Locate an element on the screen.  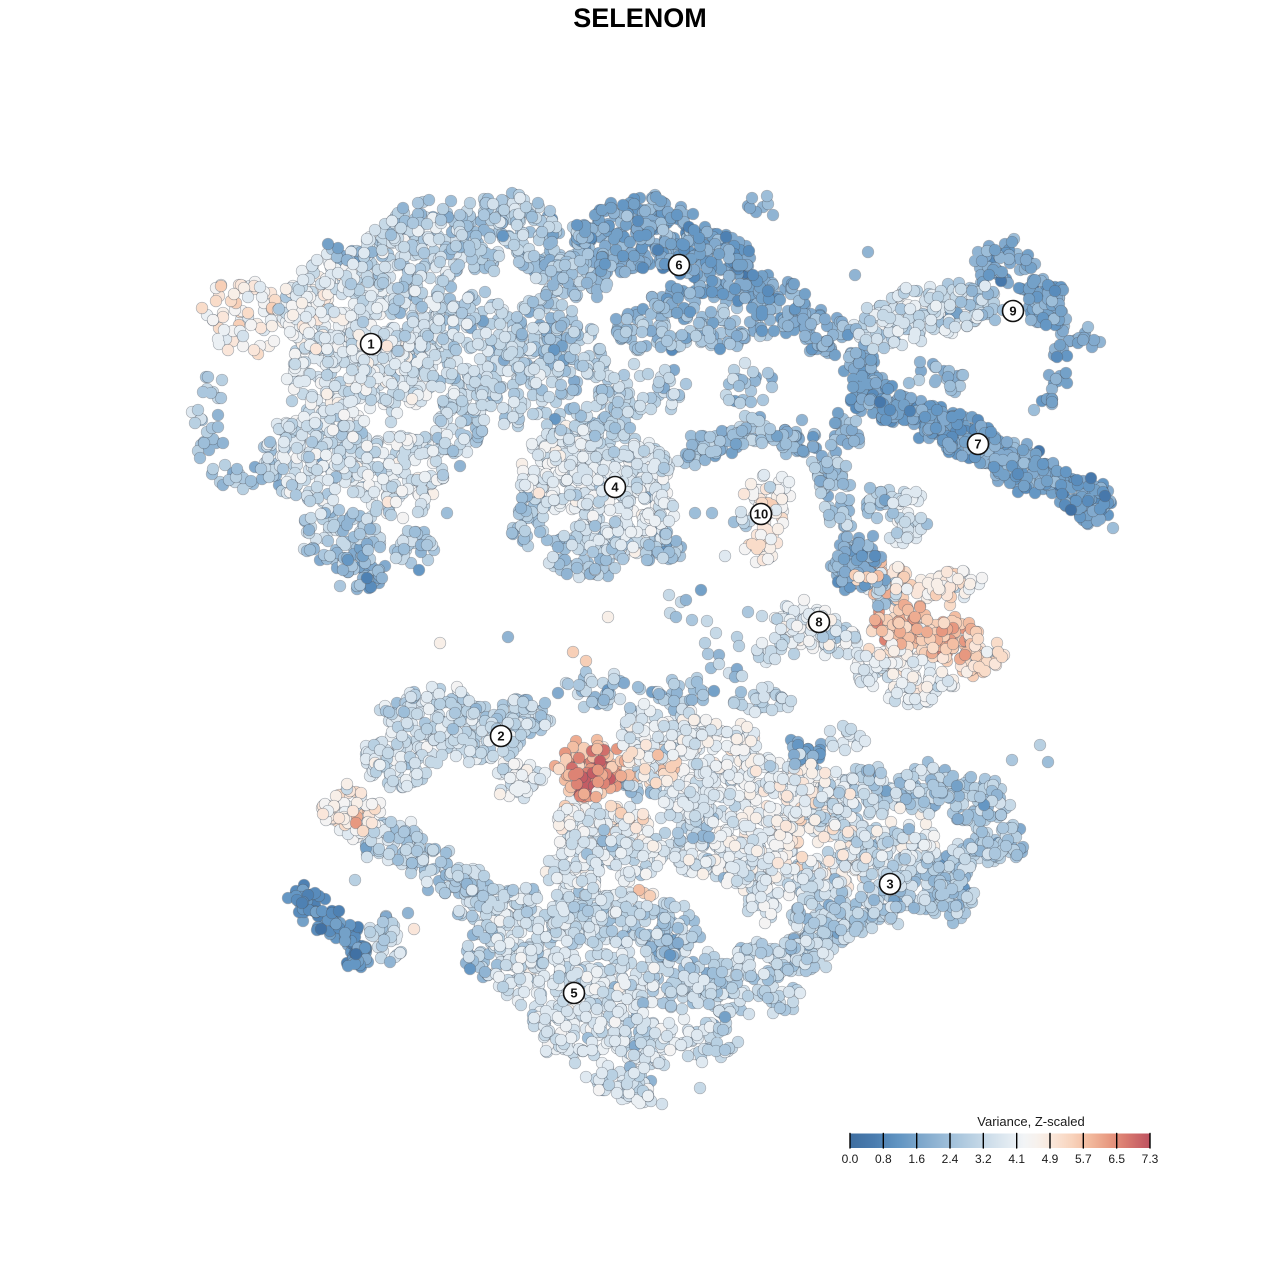
svg-text: 5.7 is located at coordinates (1083, 1159).